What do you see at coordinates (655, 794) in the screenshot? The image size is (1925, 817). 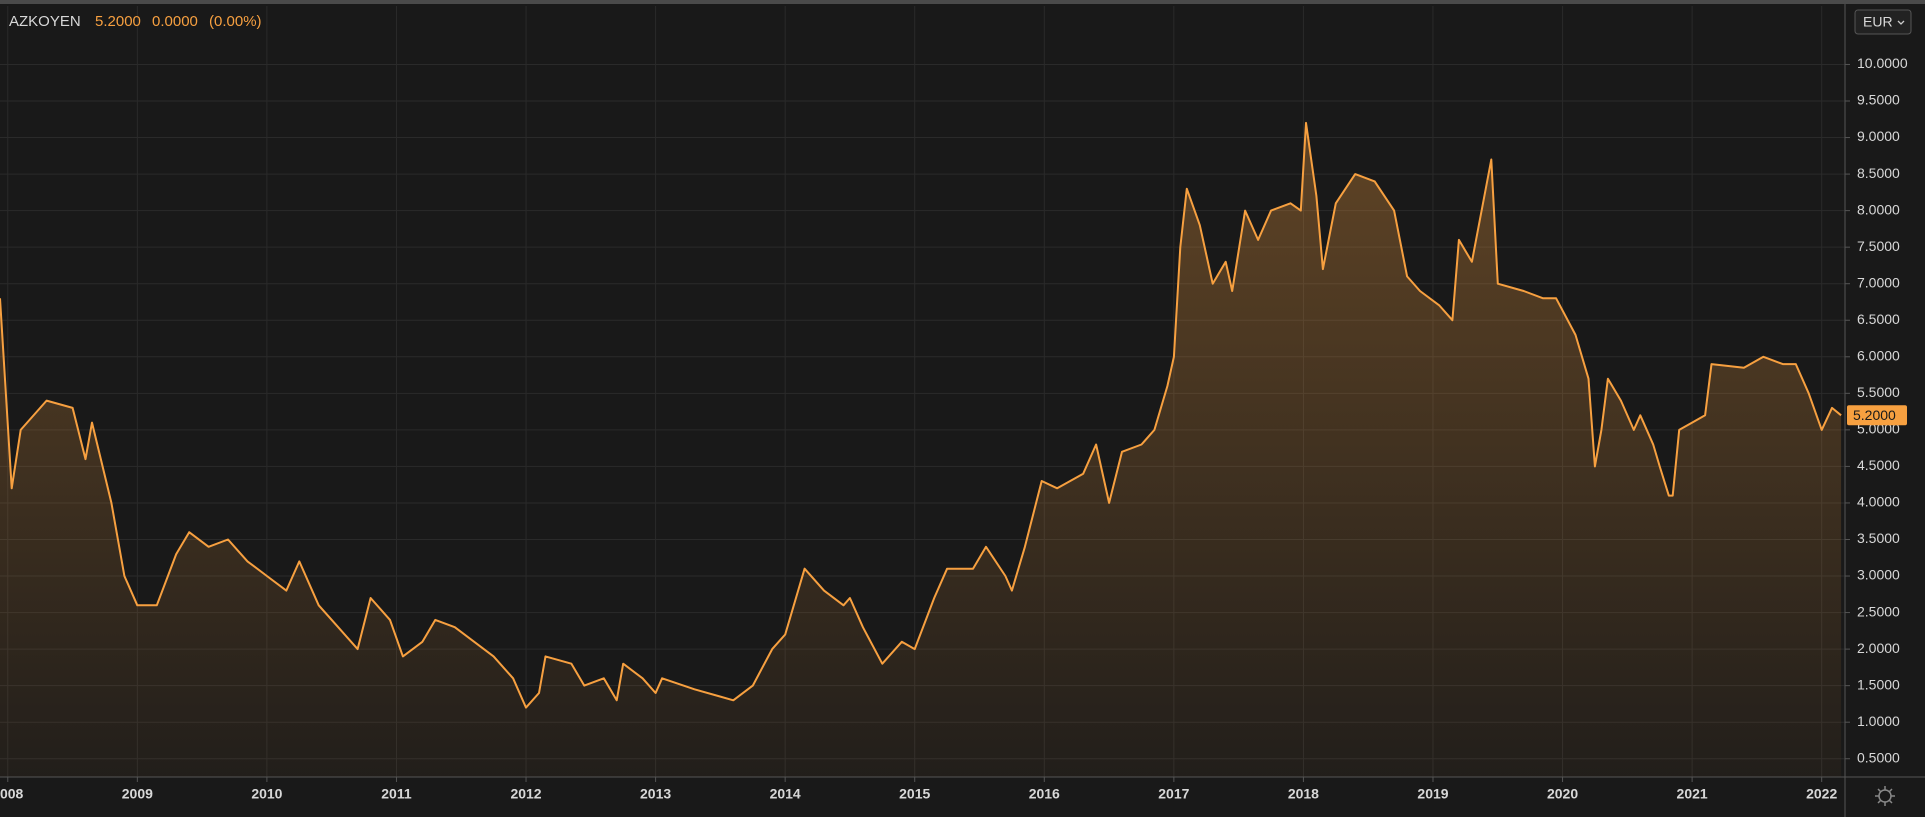 I see `x-tick-label: 2013` at bounding box center [655, 794].